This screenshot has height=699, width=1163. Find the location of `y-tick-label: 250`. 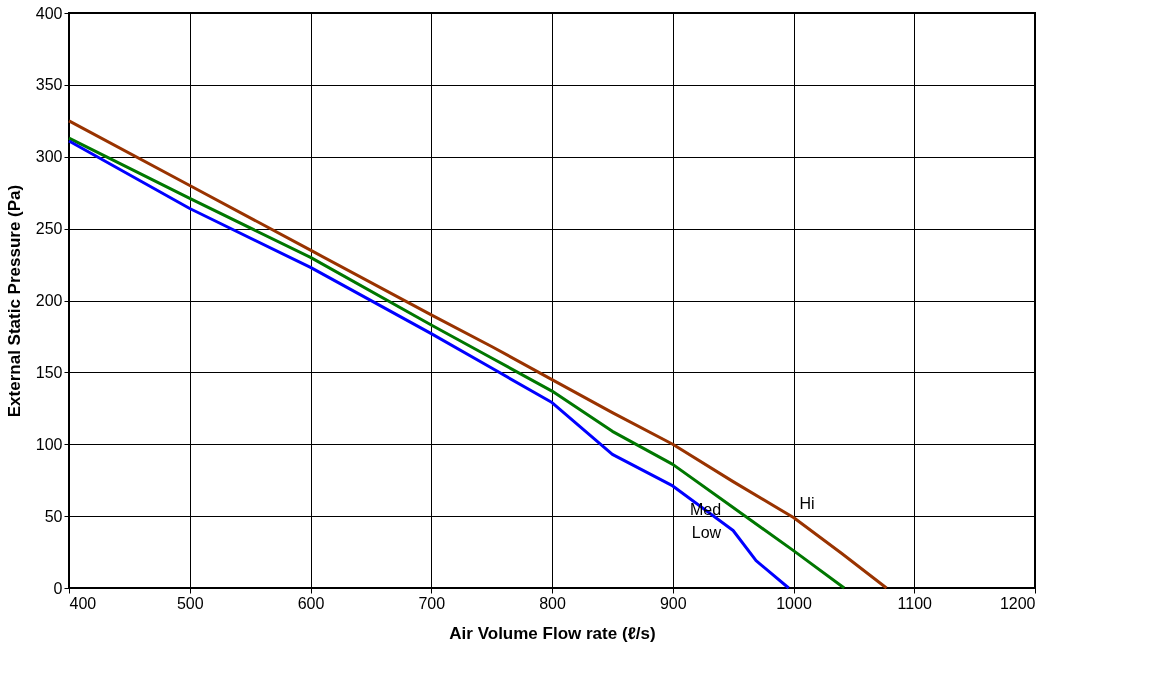

y-tick-label: 250 is located at coordinates (49, 229).